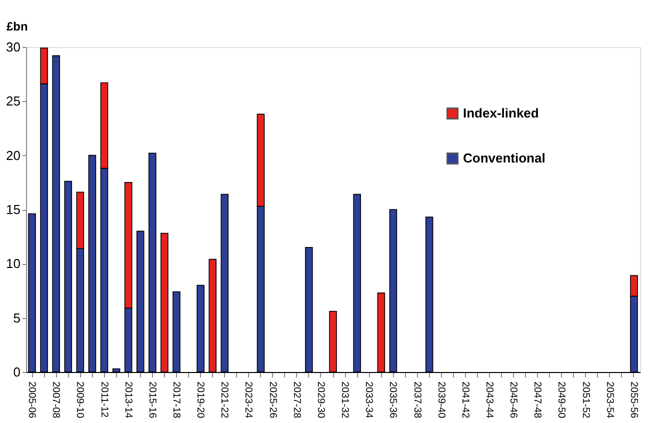 The height and width of the screenshot is (423, 648). What do you see at coordinates (200, 400) in the screenshot?
I see `x-tick-label: 2019-20` at bounding box center [200, 400].